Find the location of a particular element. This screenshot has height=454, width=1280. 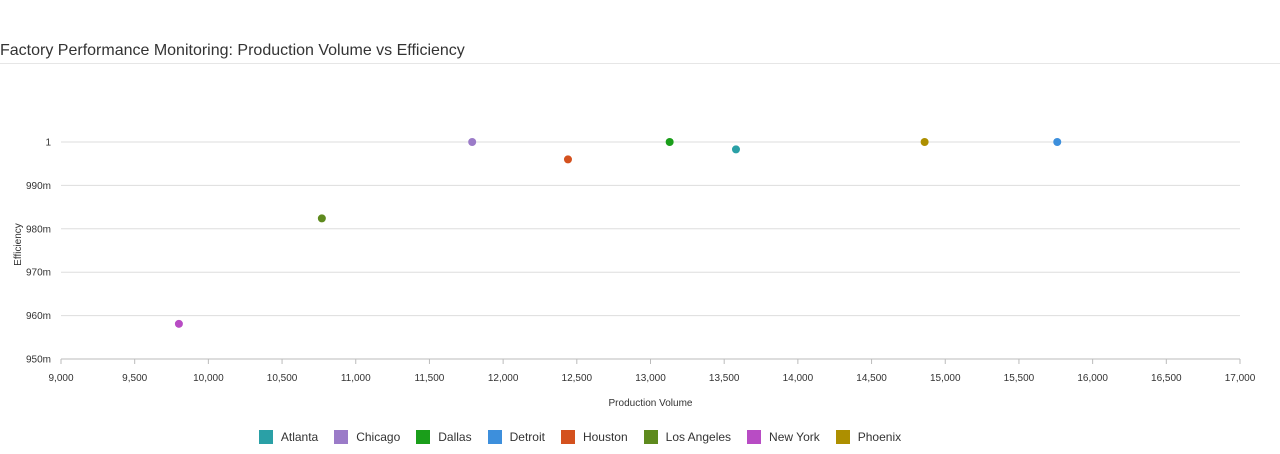

y-tick-label: 950m is located at coordinates (38, 360).